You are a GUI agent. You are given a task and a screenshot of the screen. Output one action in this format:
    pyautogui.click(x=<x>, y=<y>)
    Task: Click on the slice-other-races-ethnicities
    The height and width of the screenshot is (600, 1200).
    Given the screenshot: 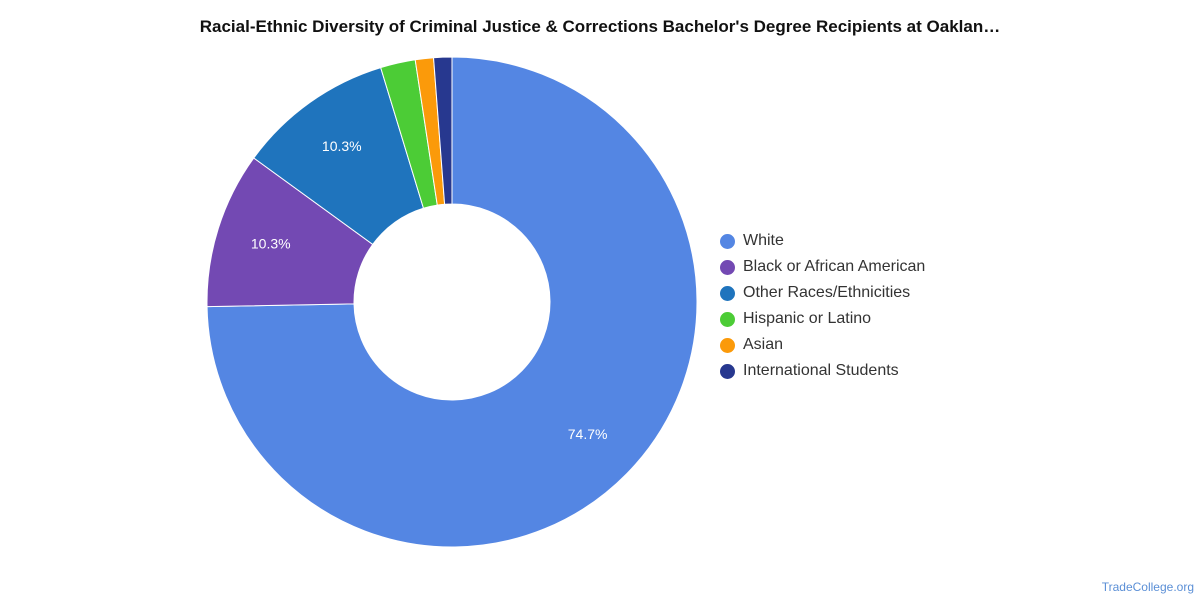 What is the action you would take?
    pyautogui.click(x=339, y=156)
    